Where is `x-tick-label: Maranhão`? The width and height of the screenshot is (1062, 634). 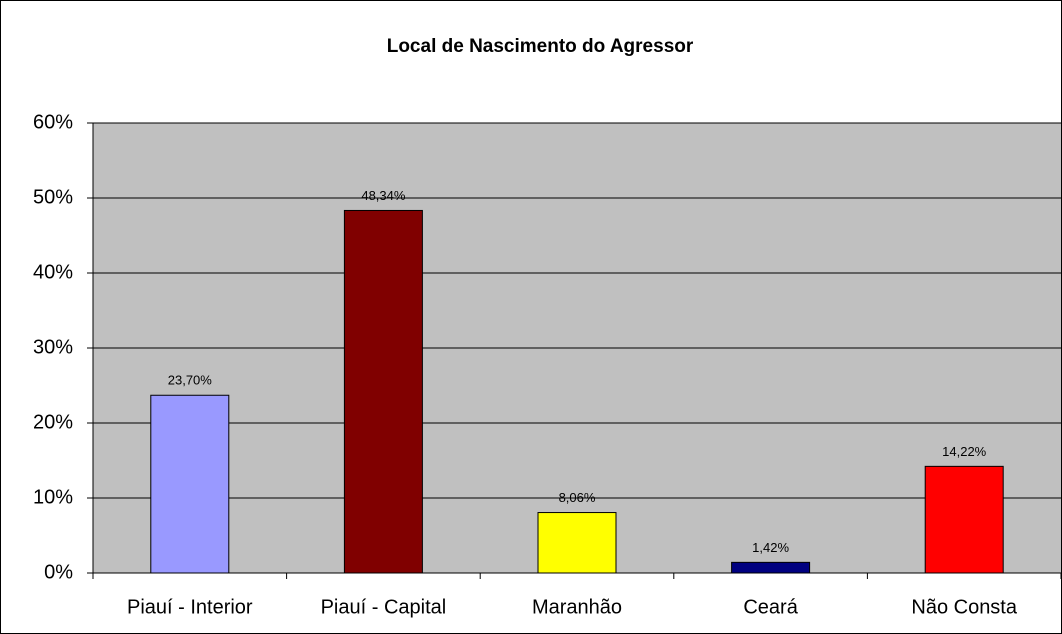
x-tick-label: Maranhão is located at coordinates (577, 607).